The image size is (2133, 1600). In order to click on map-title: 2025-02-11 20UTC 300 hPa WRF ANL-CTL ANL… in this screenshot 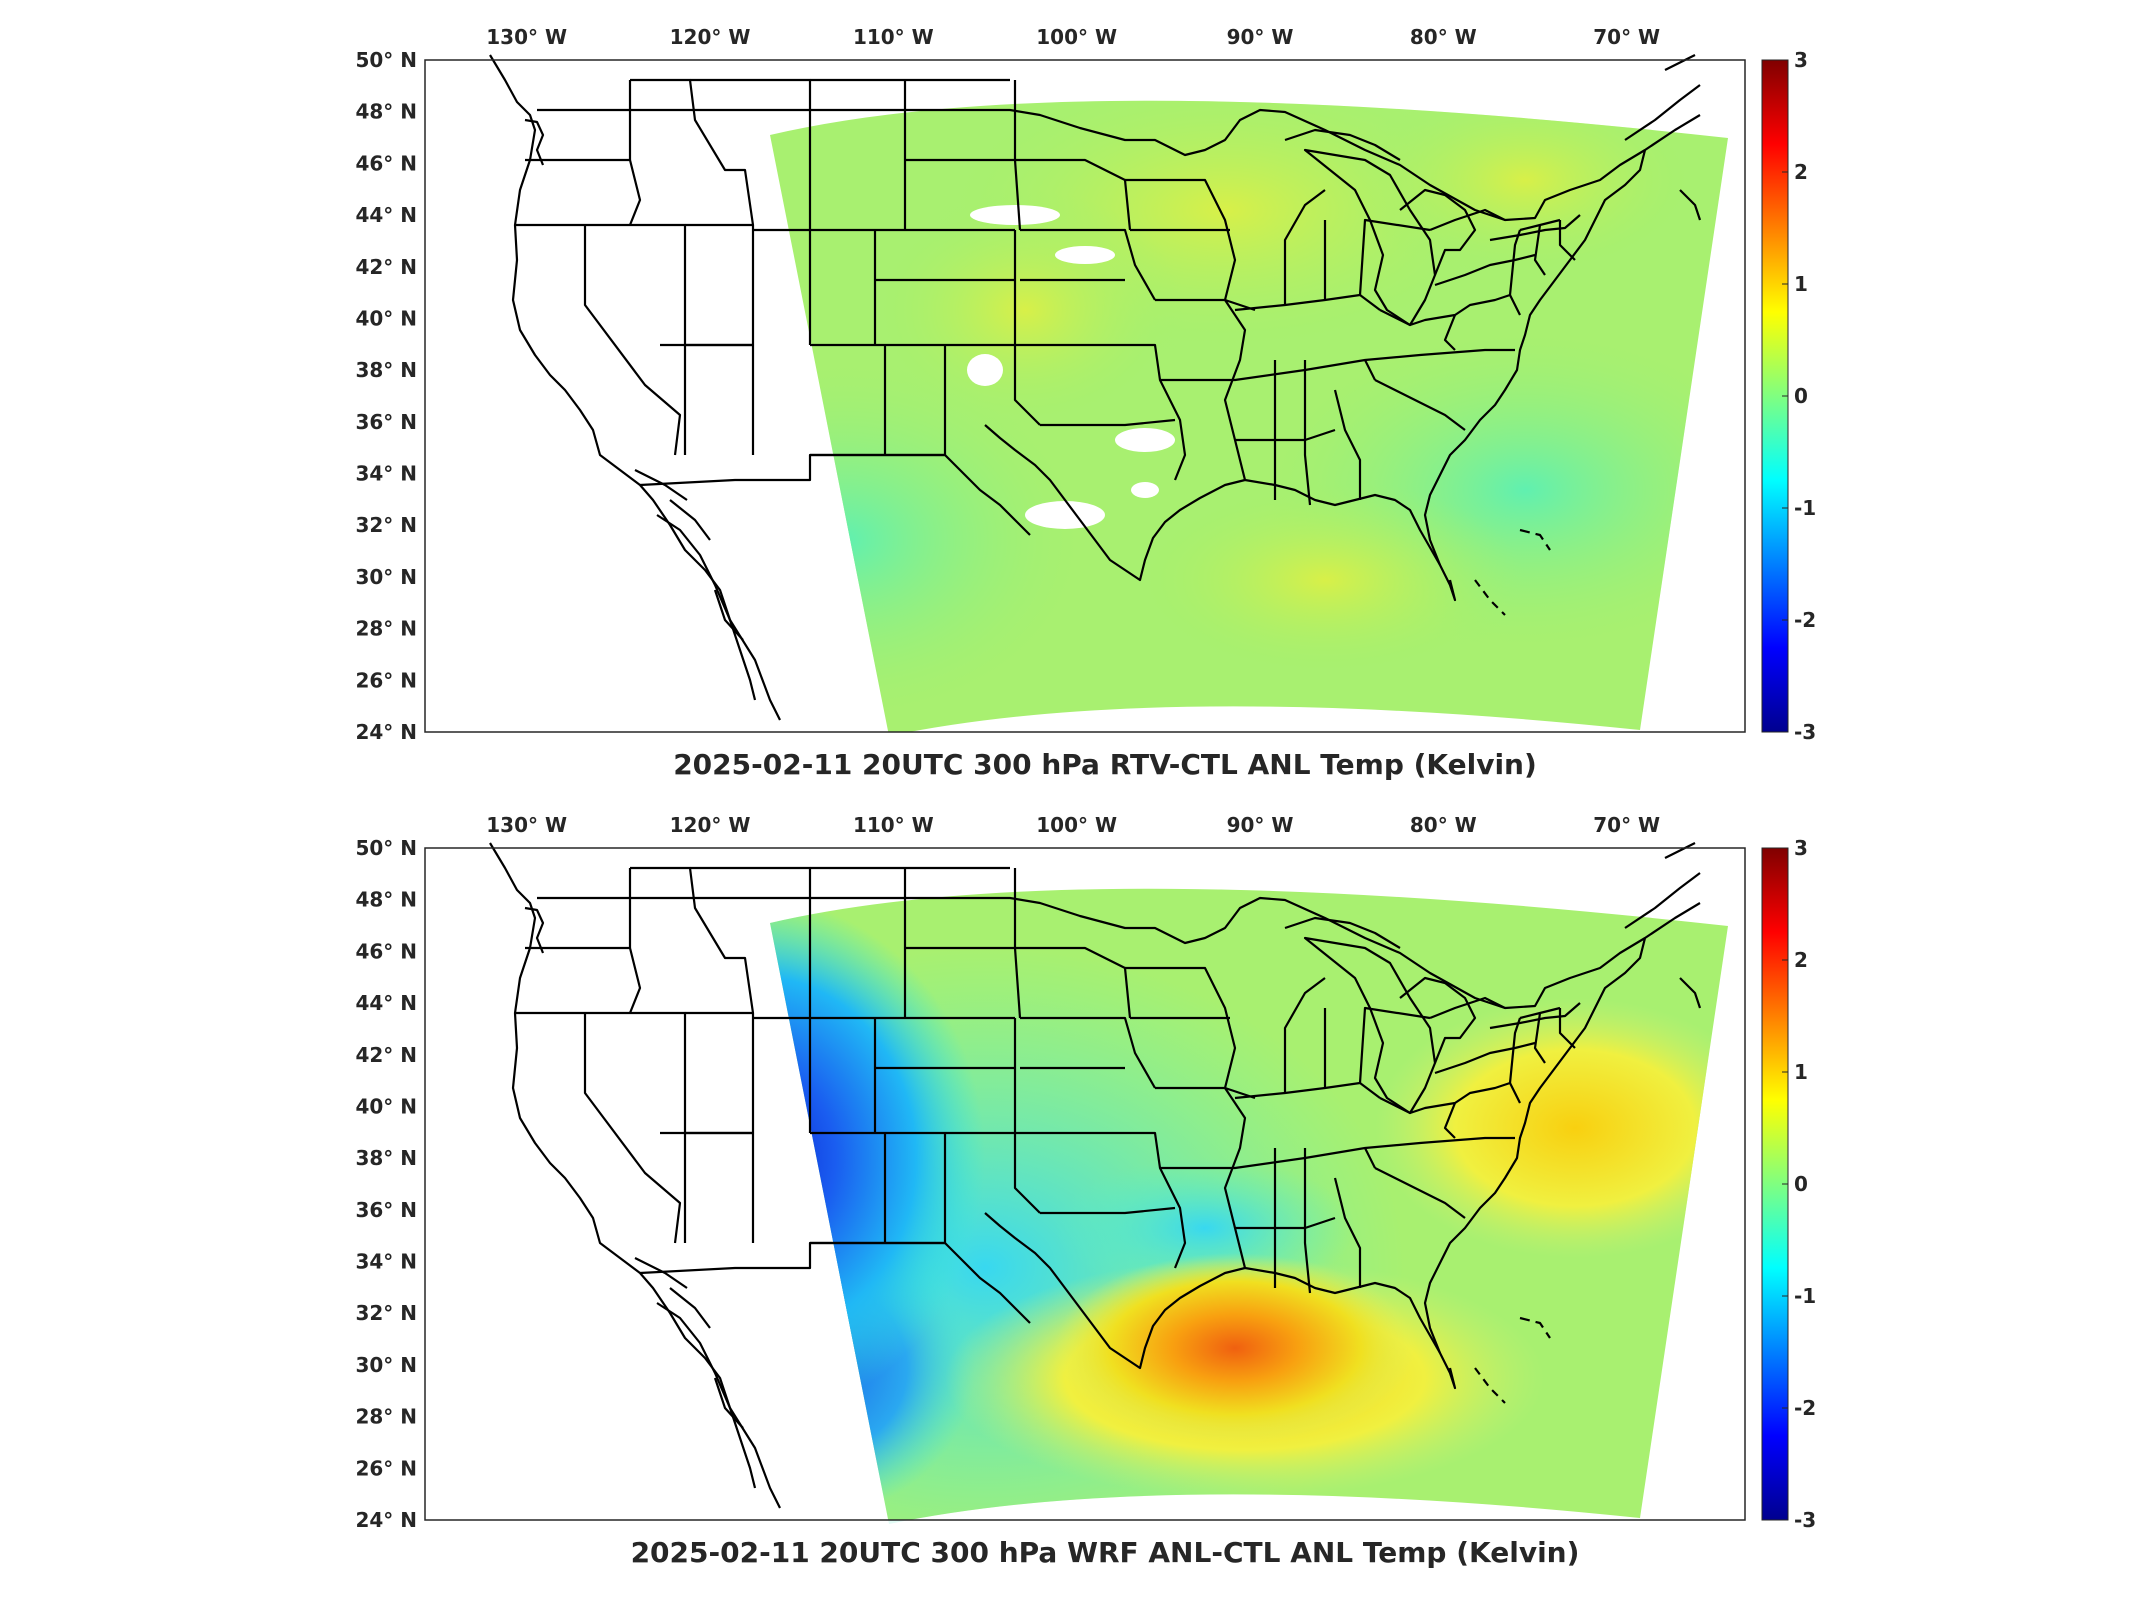, I will do `click(1105, 1552)`.